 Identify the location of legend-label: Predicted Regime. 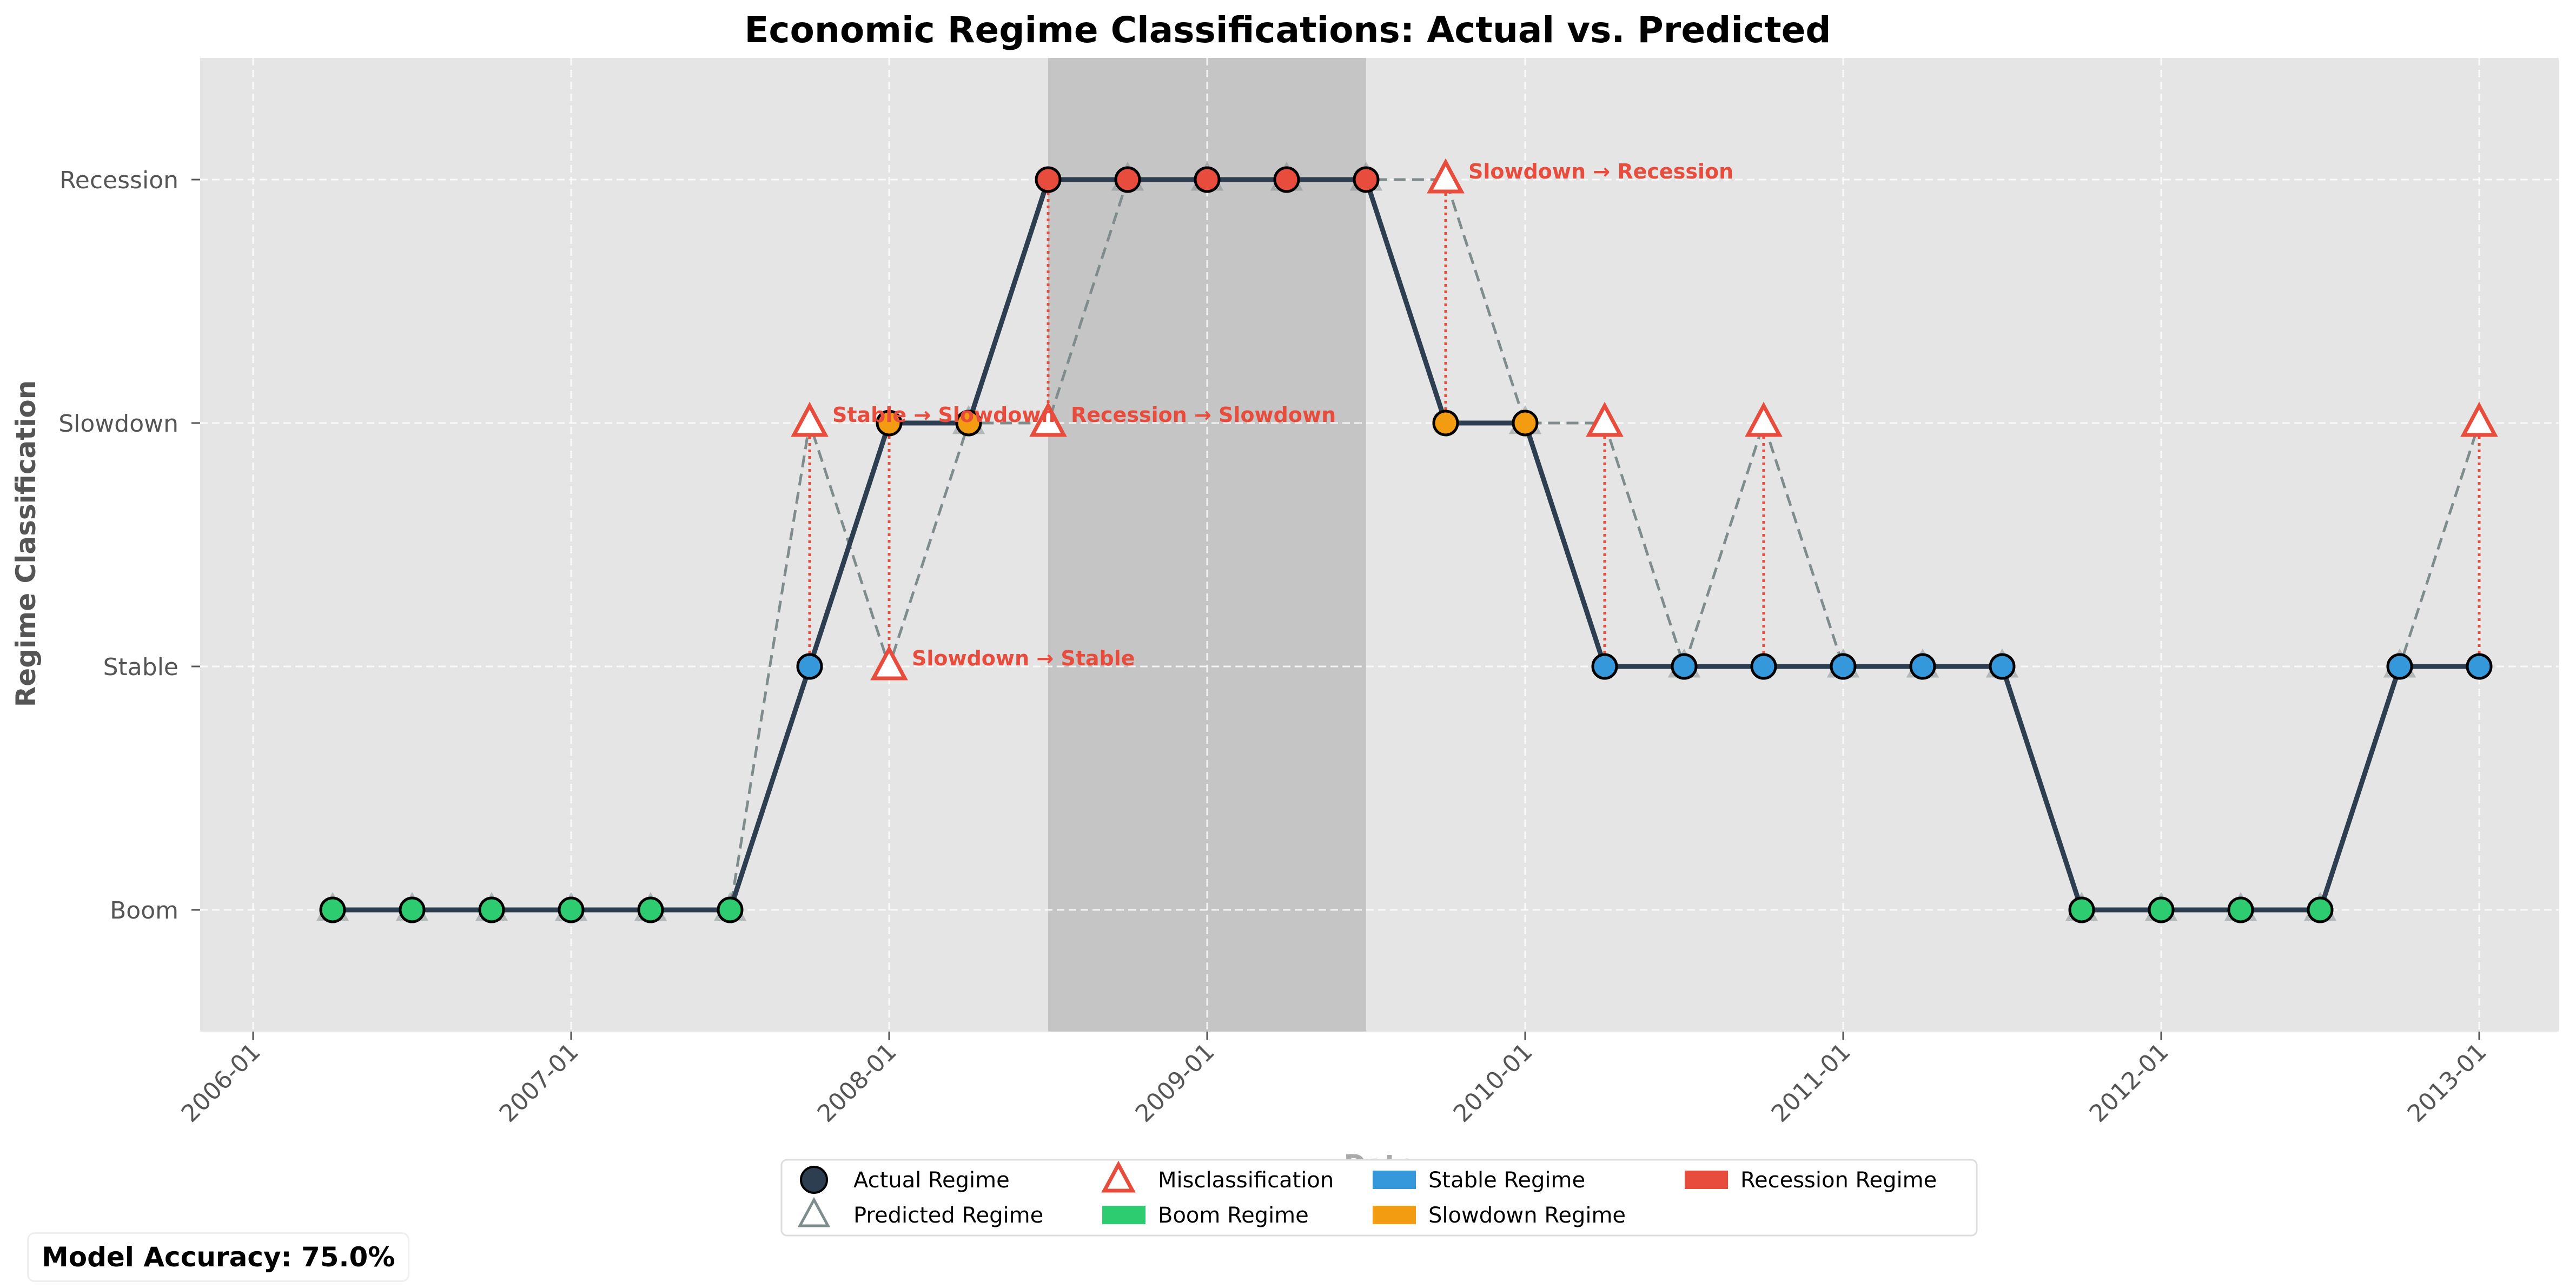
(948, 1215).